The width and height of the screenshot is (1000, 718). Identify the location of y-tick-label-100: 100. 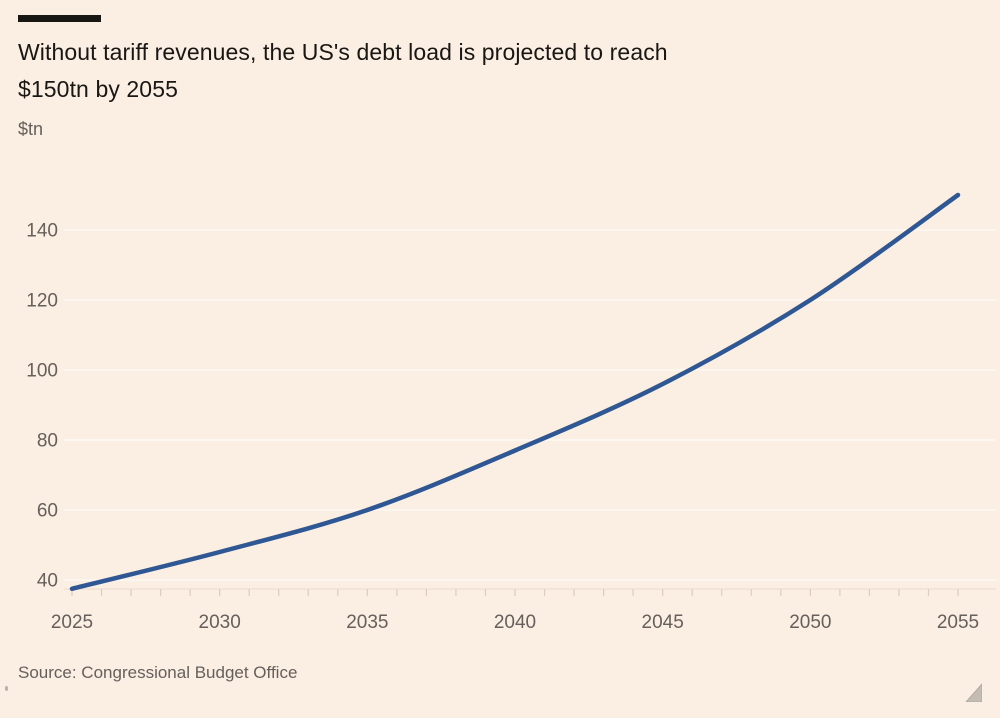
(42, 371).